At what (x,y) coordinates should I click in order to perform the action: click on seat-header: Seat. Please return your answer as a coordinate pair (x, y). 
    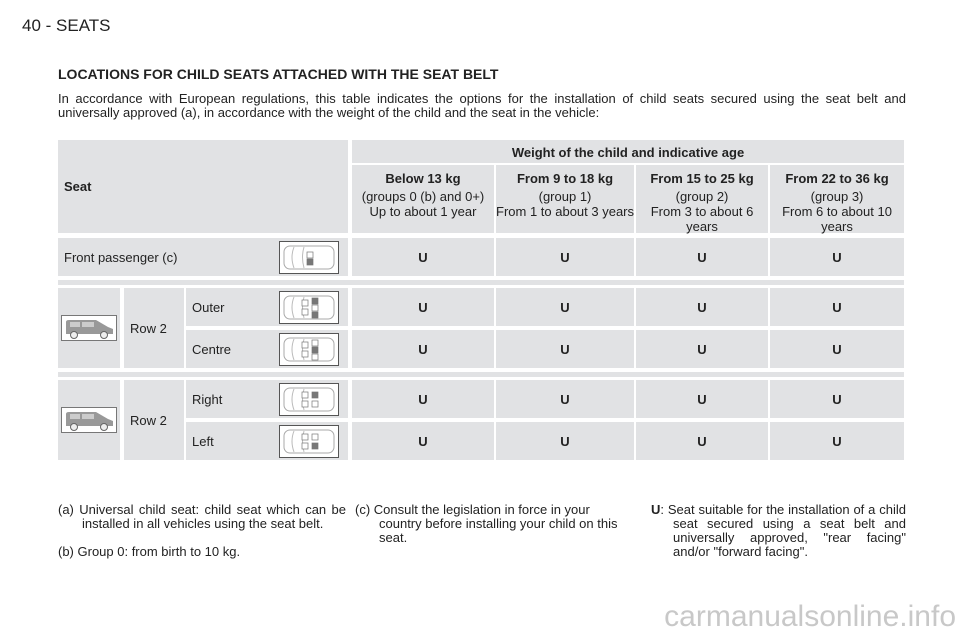
    Looking at the image, I should click on (203, 186).